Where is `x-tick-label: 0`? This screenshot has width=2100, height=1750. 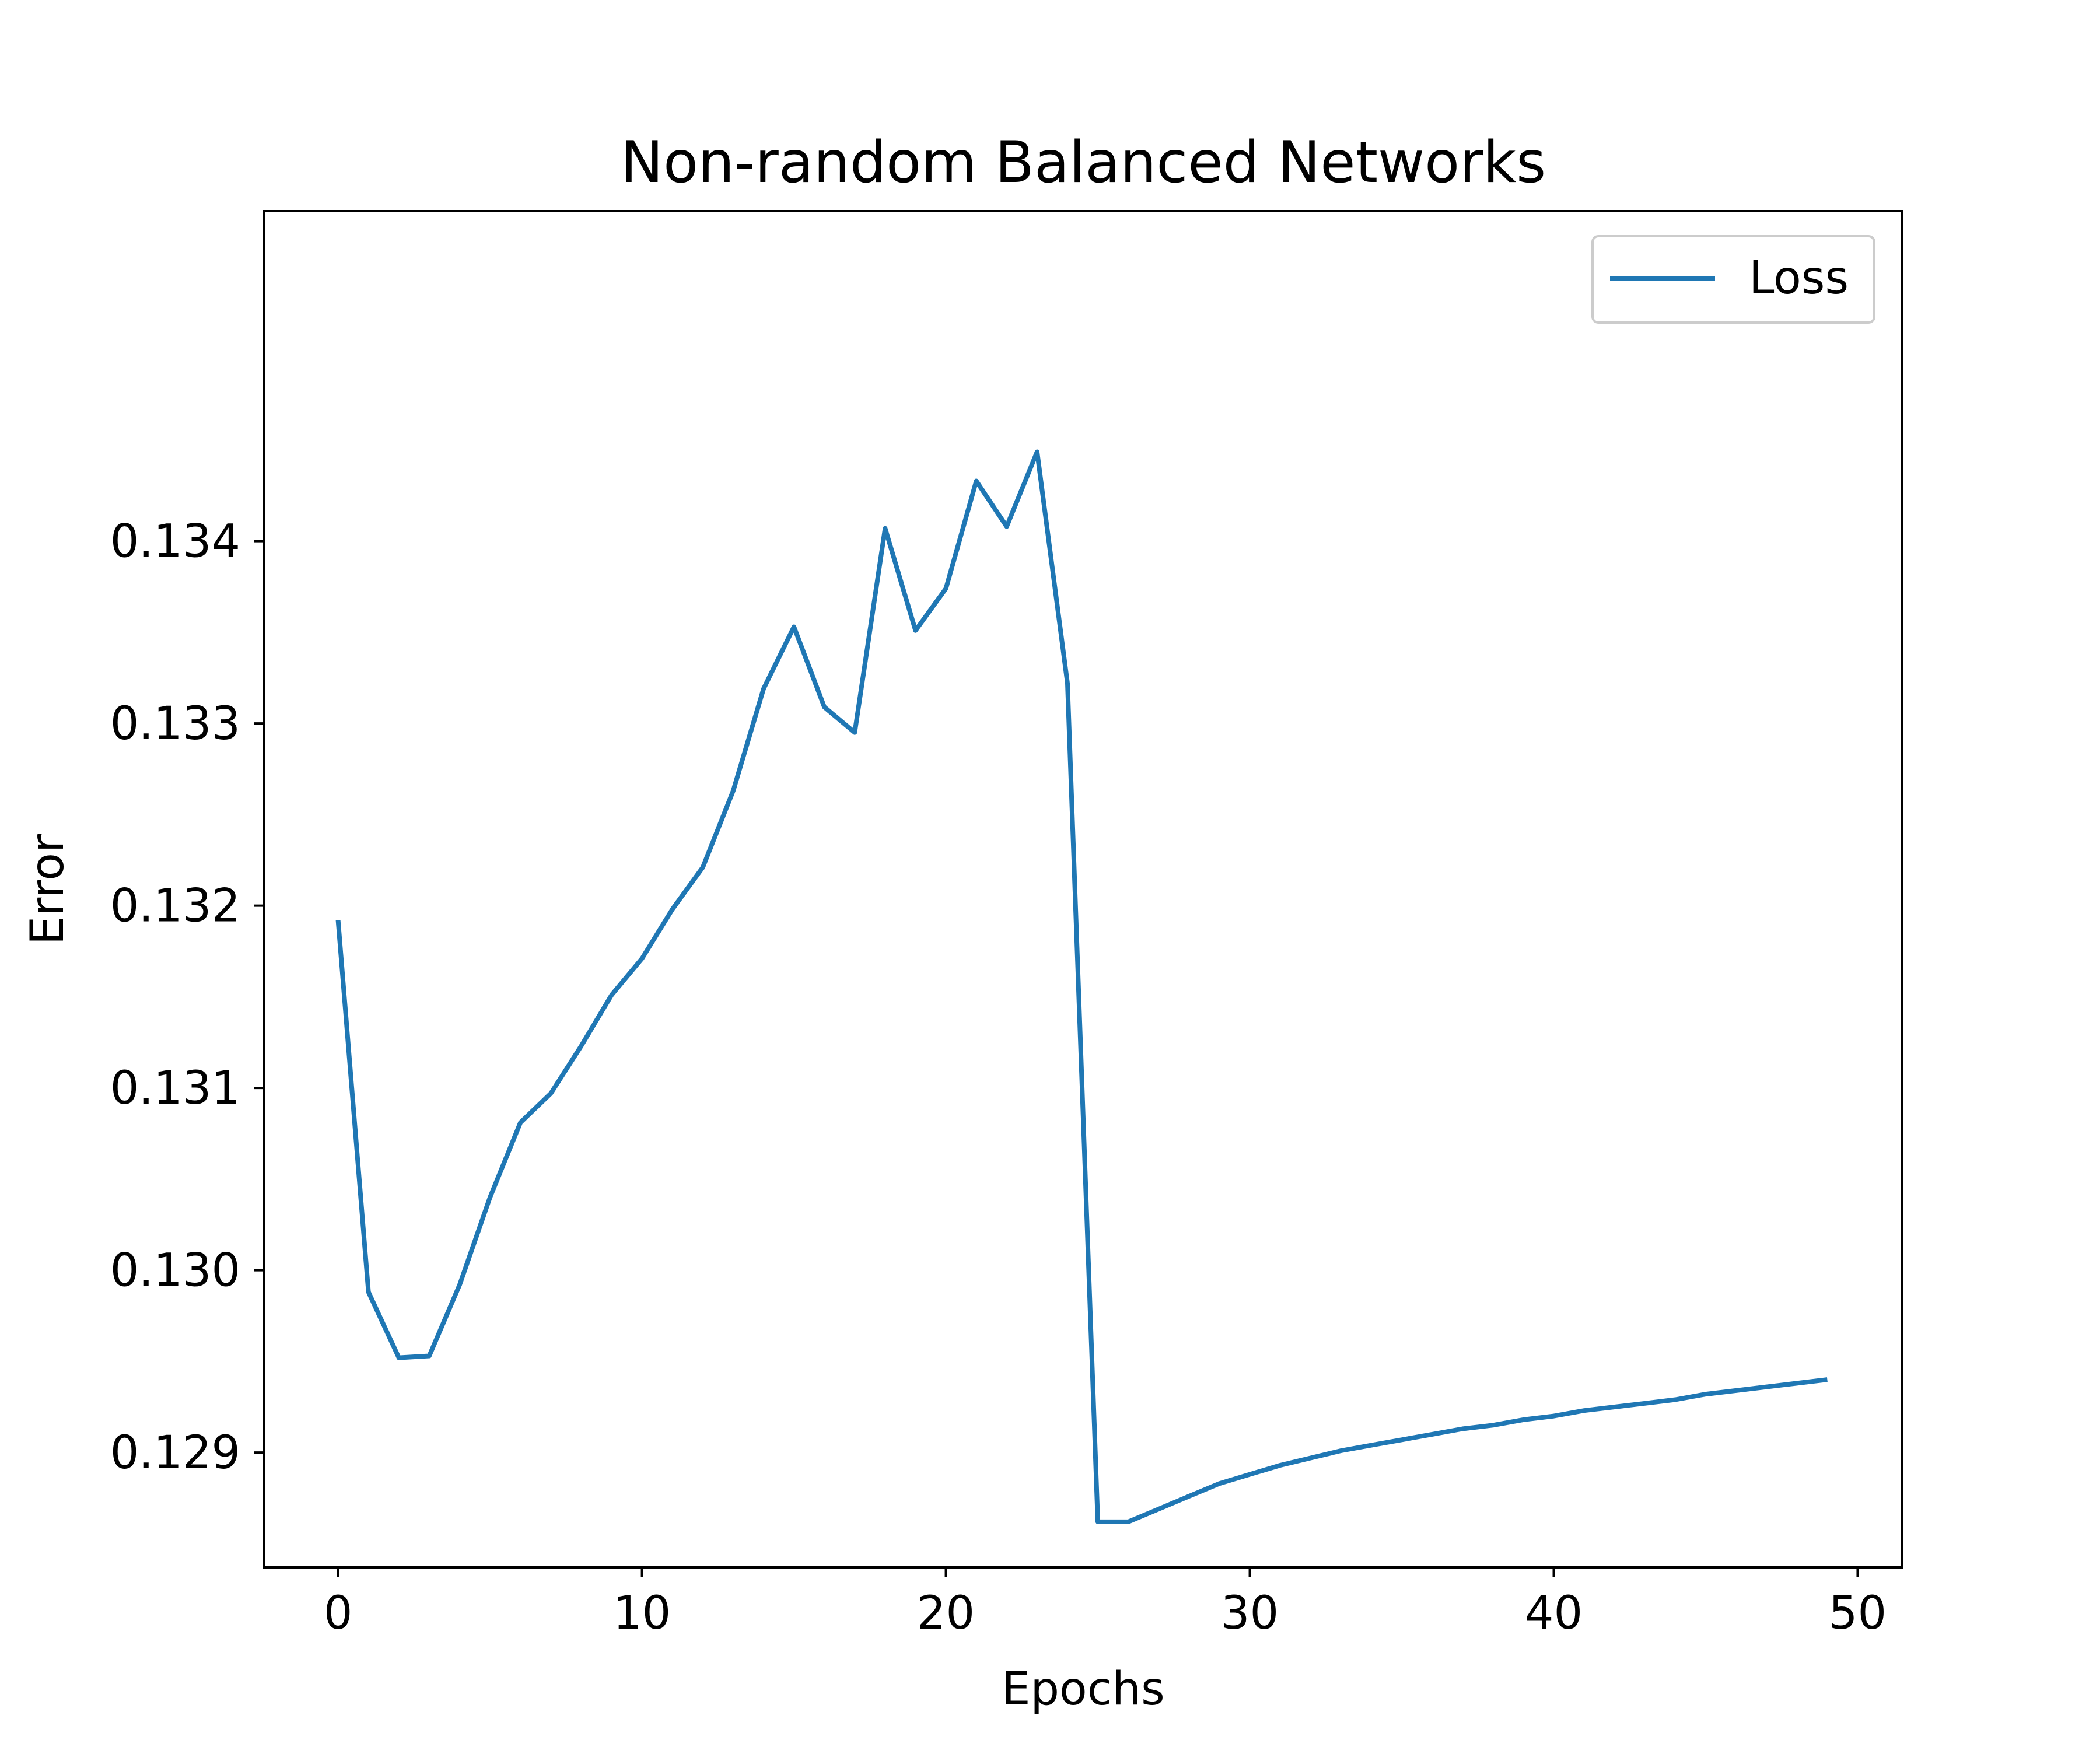 x-tick-label: 0 is located at coordinates (338, 1613).